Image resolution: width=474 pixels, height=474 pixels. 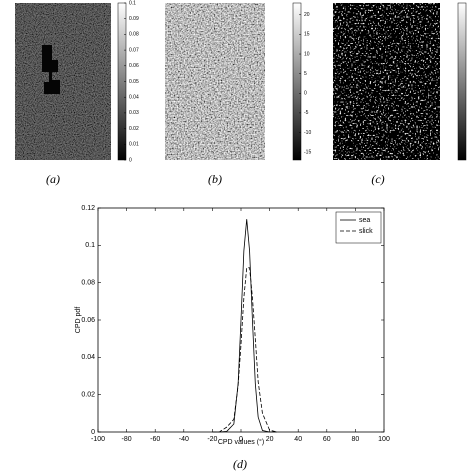 What do you see at coordinates (134, 35) in the screenshot?
I see `colorbar-tick-label: 0.08` at bounding box center [134, 35].